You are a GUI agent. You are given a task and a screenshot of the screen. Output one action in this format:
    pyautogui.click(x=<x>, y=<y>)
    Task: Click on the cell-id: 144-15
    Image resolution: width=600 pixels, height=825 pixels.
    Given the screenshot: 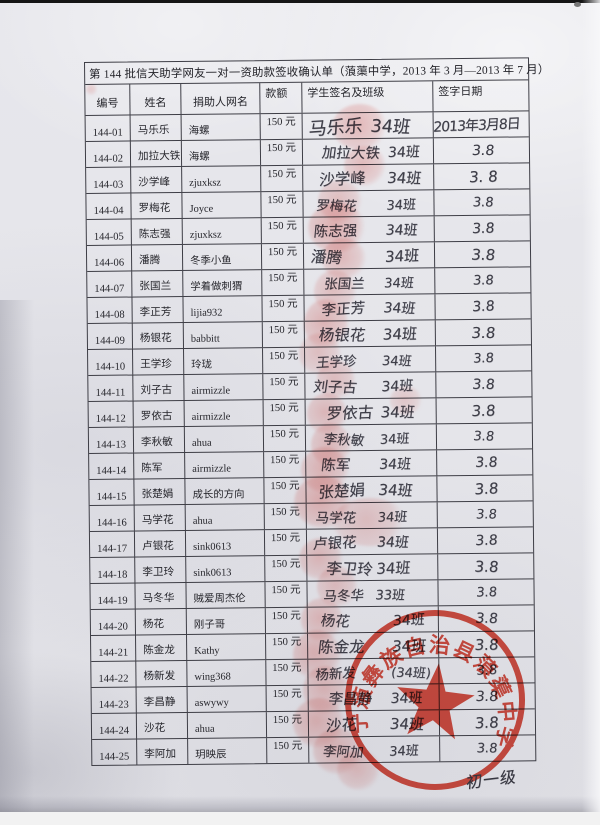 What is the action you would take?
    pyautogui.click(x=112, y=492)
    